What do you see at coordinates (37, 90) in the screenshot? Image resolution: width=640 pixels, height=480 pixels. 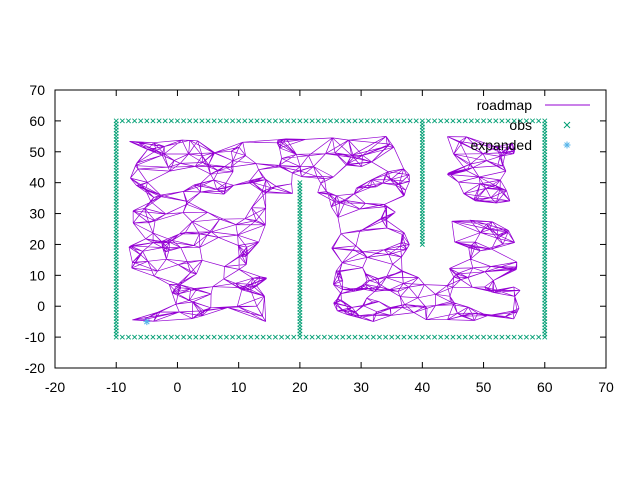 I see `y-tick-label: 70` at bounding box center [37, 90].